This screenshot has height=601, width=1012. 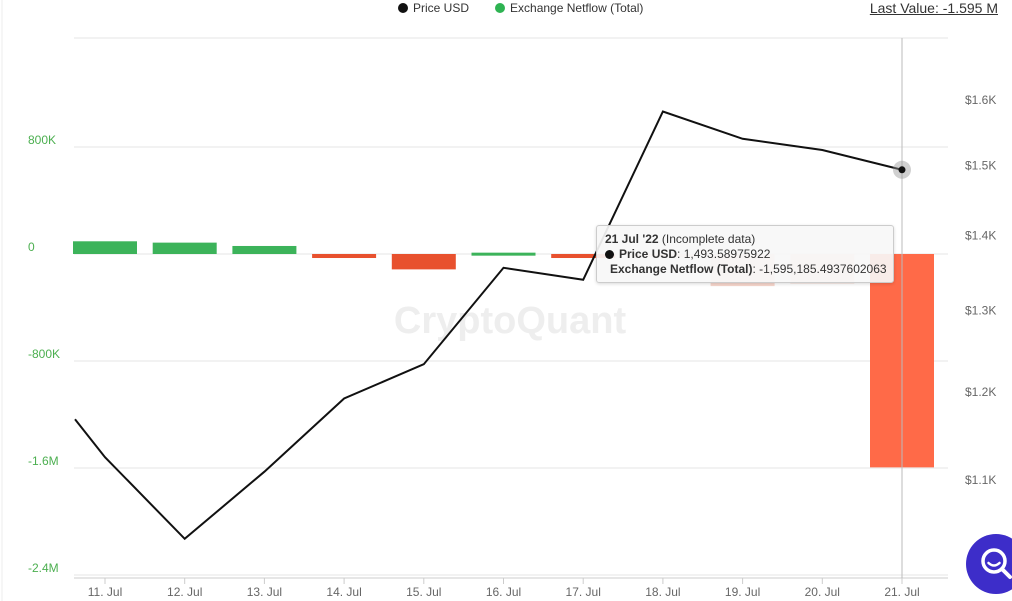 I want to click on left-axis: 800K 0 -800K -1.6M -2.4M, so click(x=44, y=354).